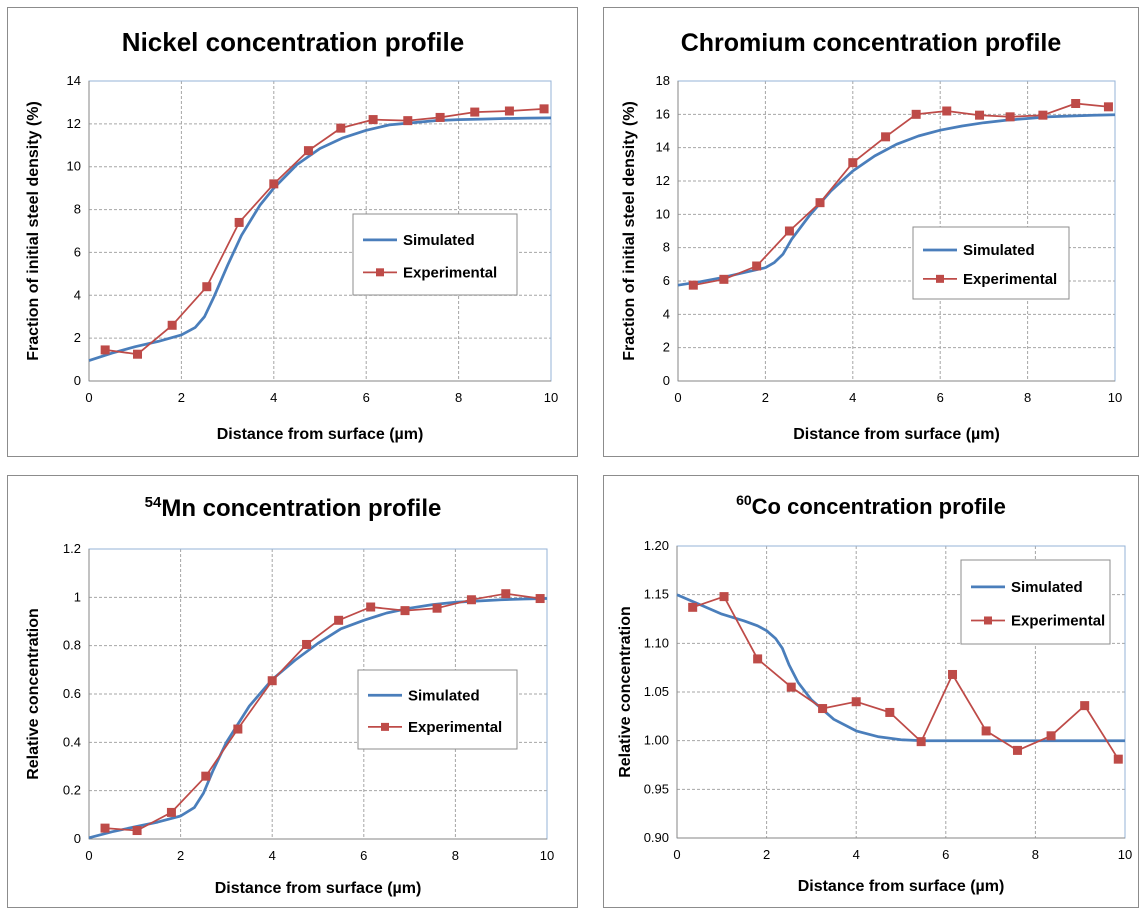  What do you see at coordinates (656, 740) in the screenshot?
I see `y-tick-label: 1.00` at bounding box center [656, 740].